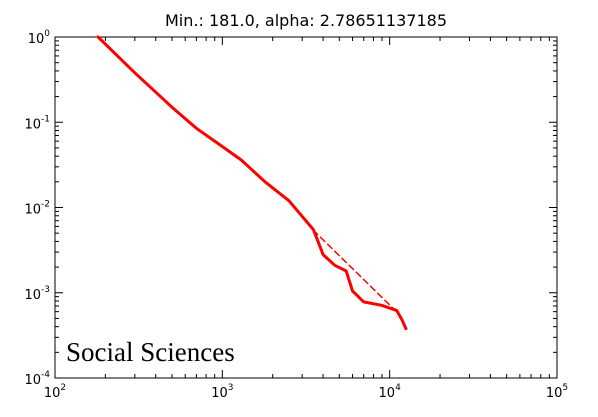 Image resolution: width=598 pixels, height=417 pixels. I want to click on y-tick-label: 10⁻³, so click(37, 294).